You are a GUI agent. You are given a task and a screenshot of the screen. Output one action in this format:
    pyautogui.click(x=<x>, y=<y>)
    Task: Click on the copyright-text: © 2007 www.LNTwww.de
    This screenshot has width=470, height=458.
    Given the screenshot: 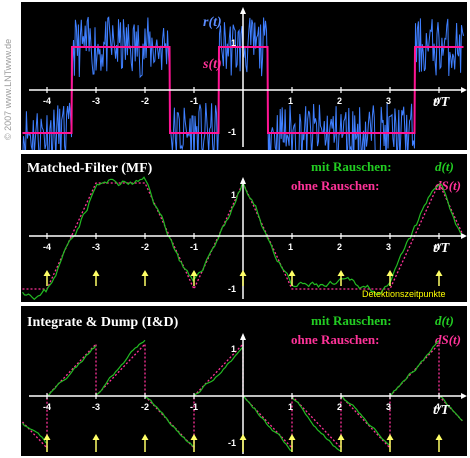 What is the action you would take?
    pyautogui.click(x=8, y=89)
    